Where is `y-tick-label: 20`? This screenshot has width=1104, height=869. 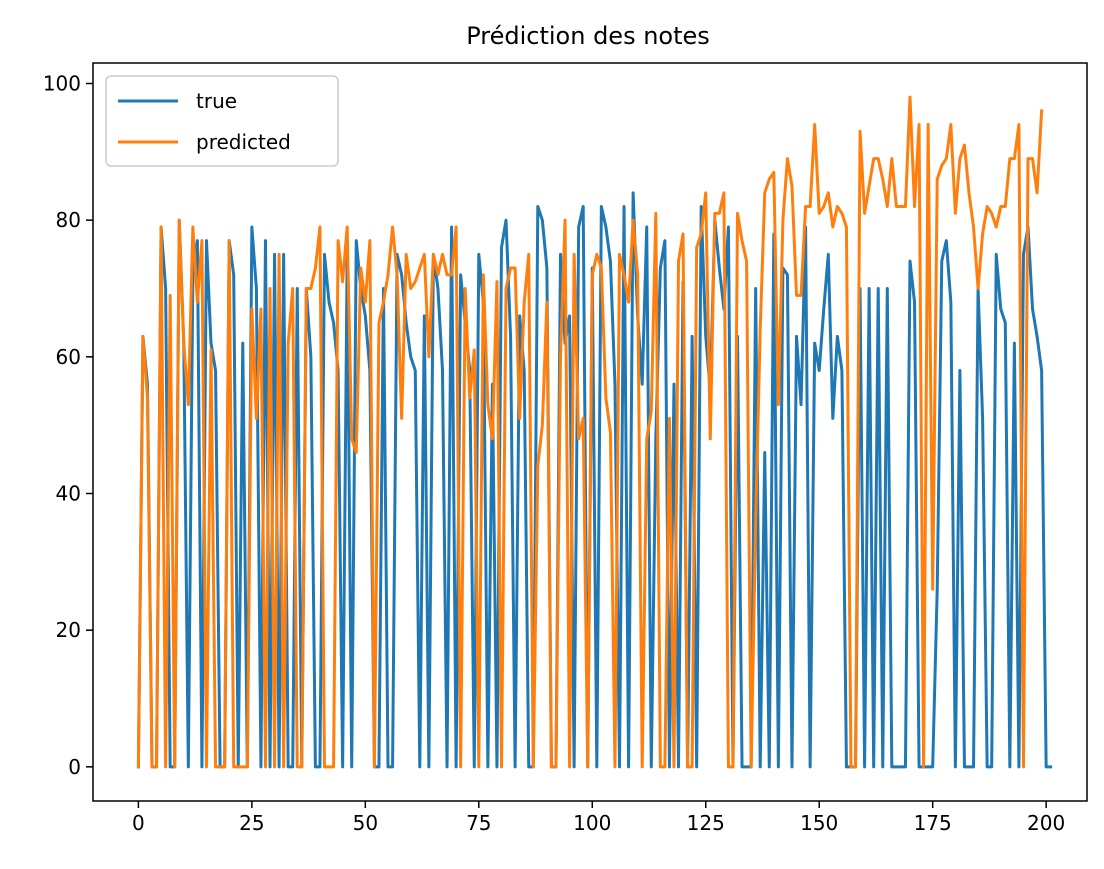
y-tick-label: 20 is located at coordinates (68, 630).